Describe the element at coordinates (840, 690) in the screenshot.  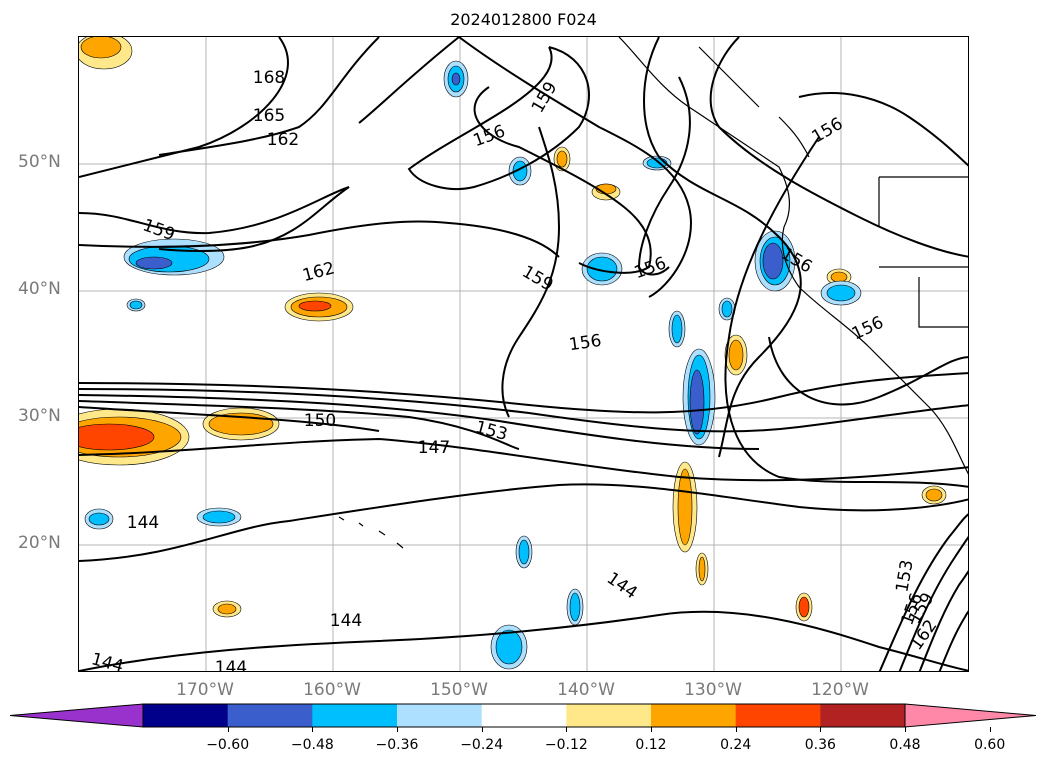
I see `lon-label: 120°W` at that location.